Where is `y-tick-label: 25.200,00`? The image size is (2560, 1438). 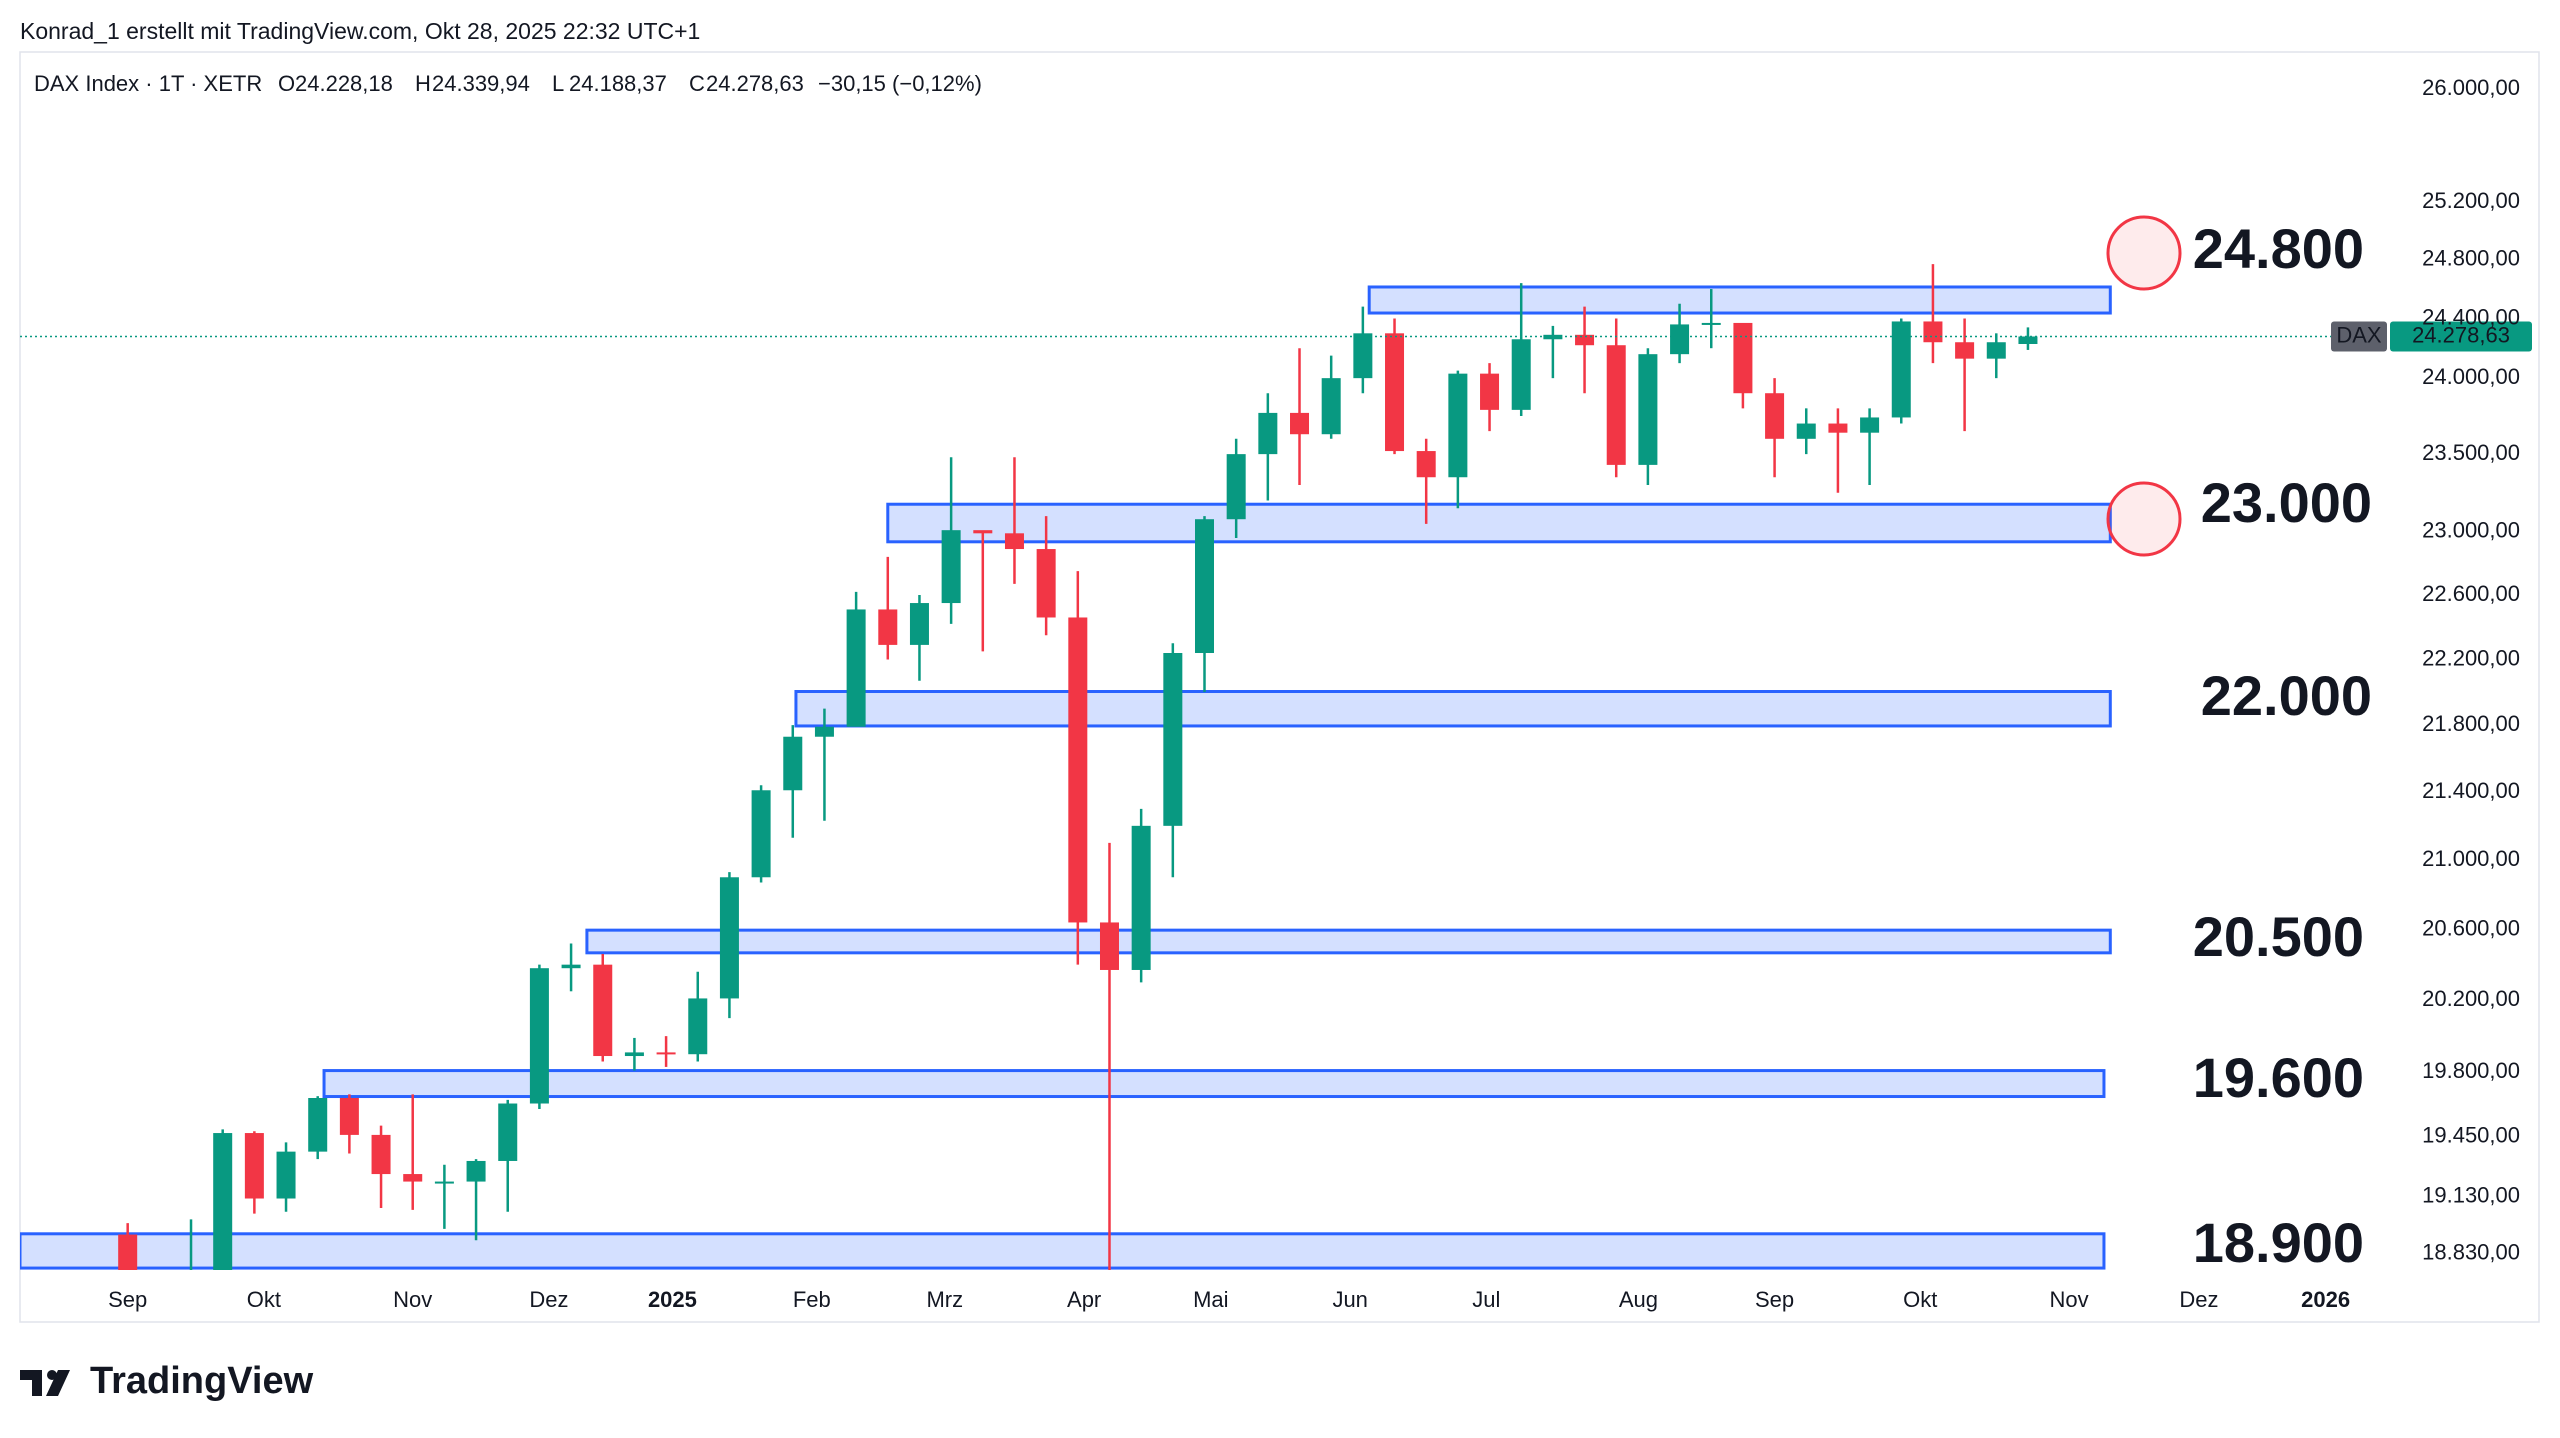
y-tick-label: 25.200,00 is located at coordinates (2471, 200).